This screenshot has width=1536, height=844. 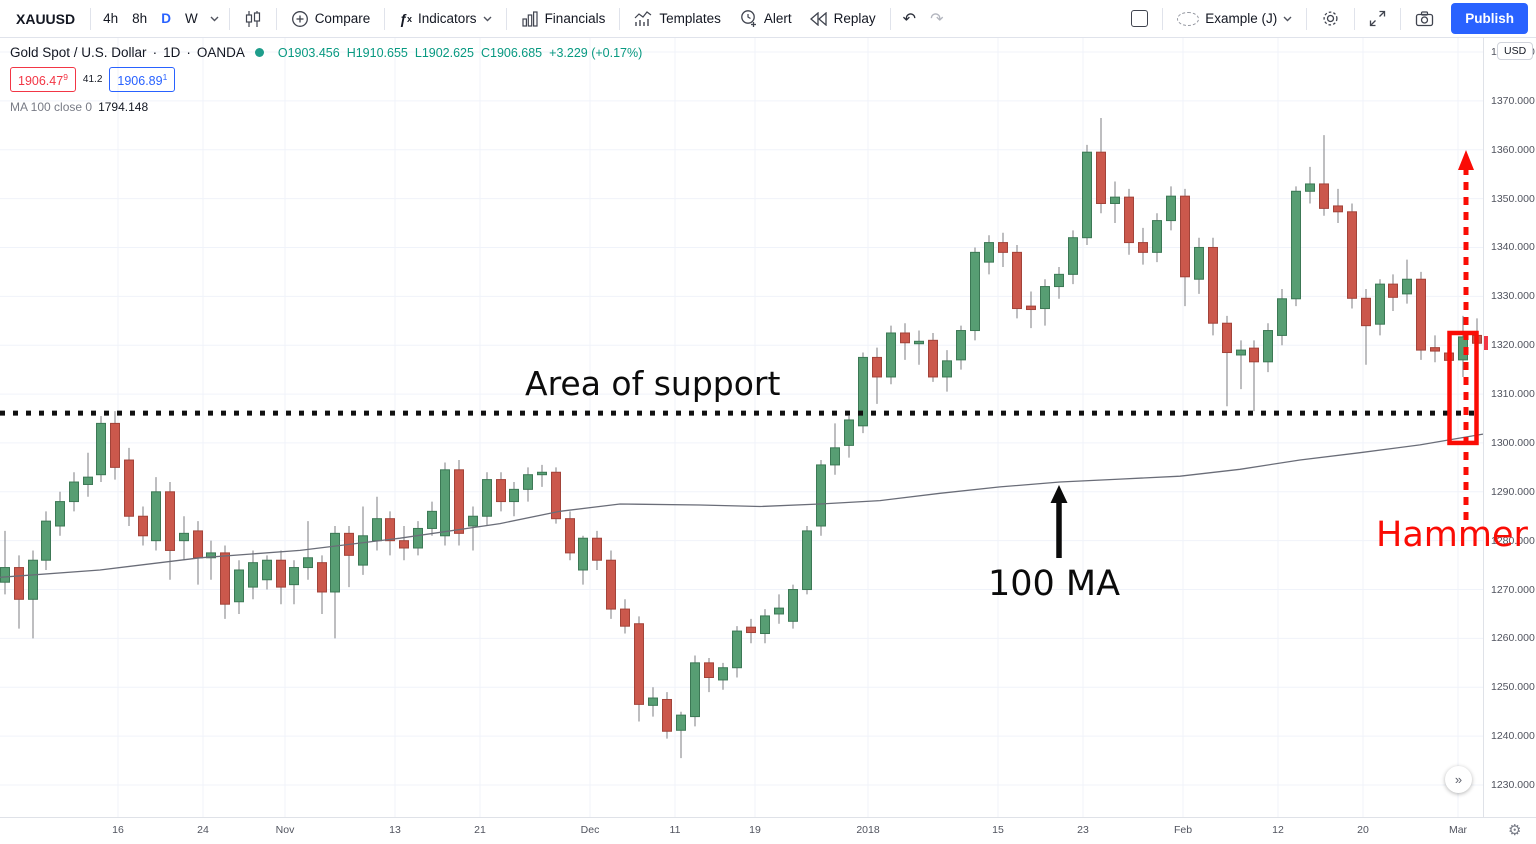 What do you see at coordinates (1278, 830) in the screenshot?
I see `time-axis-label: 12` at bounding box center [1278, 830].